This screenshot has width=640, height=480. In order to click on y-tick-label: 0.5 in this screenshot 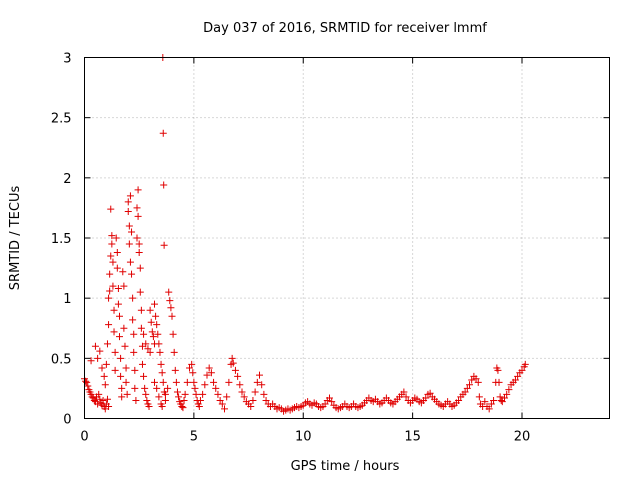, I will do `click(61, 359)`.